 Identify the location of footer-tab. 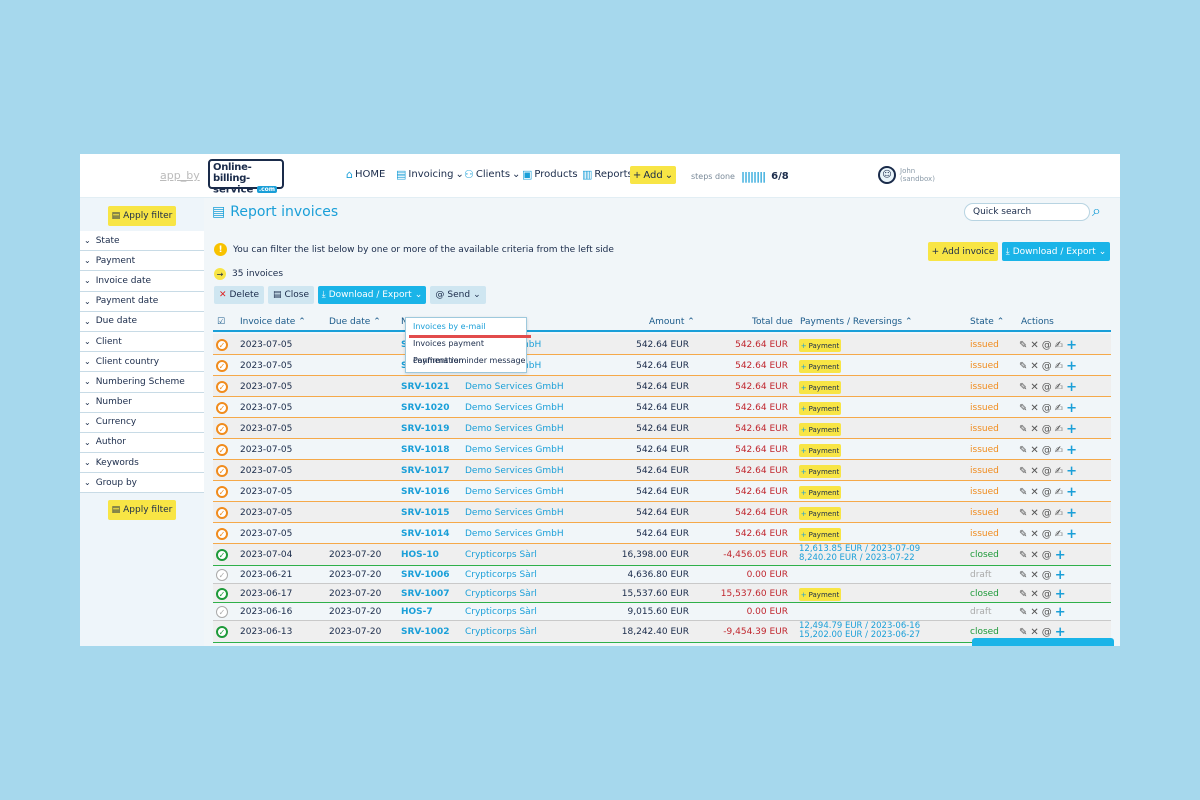
(1043, 642).